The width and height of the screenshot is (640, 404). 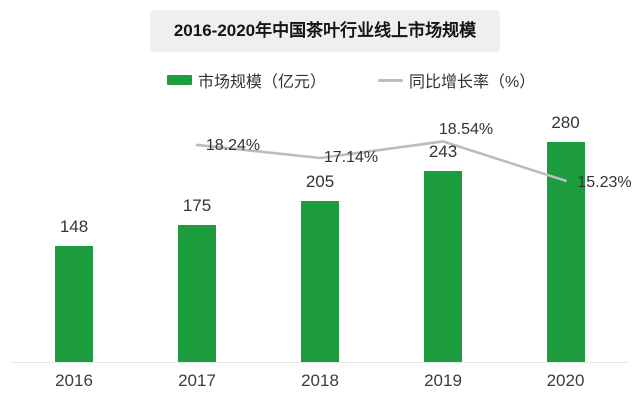 What do you see at coordinates (197, 205) in the screenshot?
I see `bar-value-label-2017: 175` at bounding box center [197, 205].